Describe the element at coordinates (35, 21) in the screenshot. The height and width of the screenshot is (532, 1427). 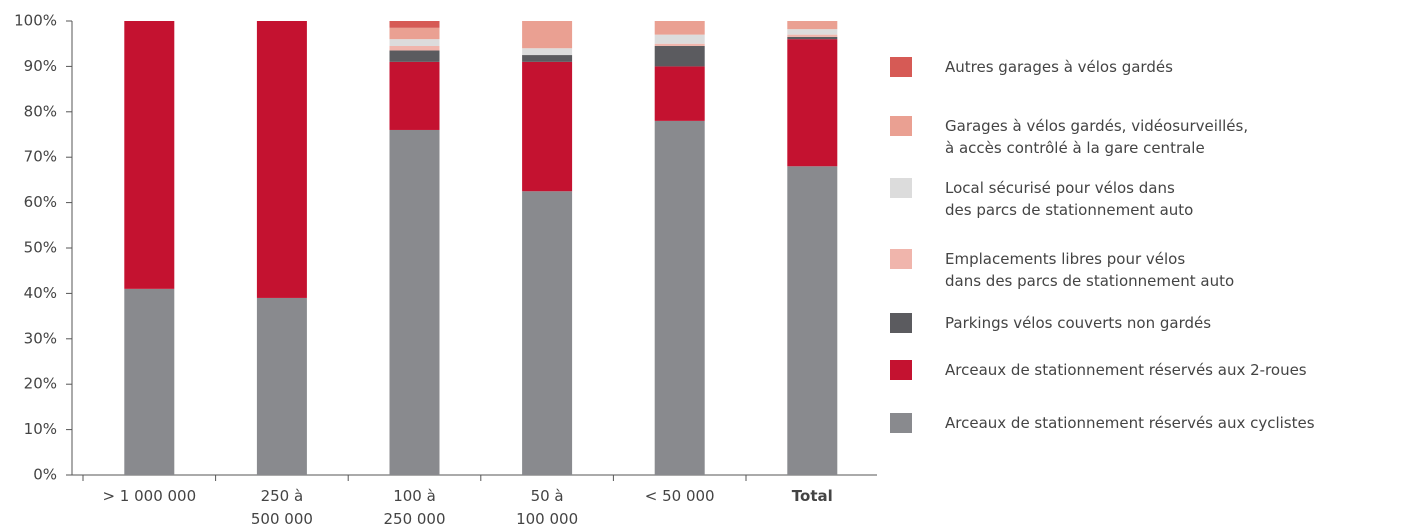
I see `y-tick-label: 100%` at that location.